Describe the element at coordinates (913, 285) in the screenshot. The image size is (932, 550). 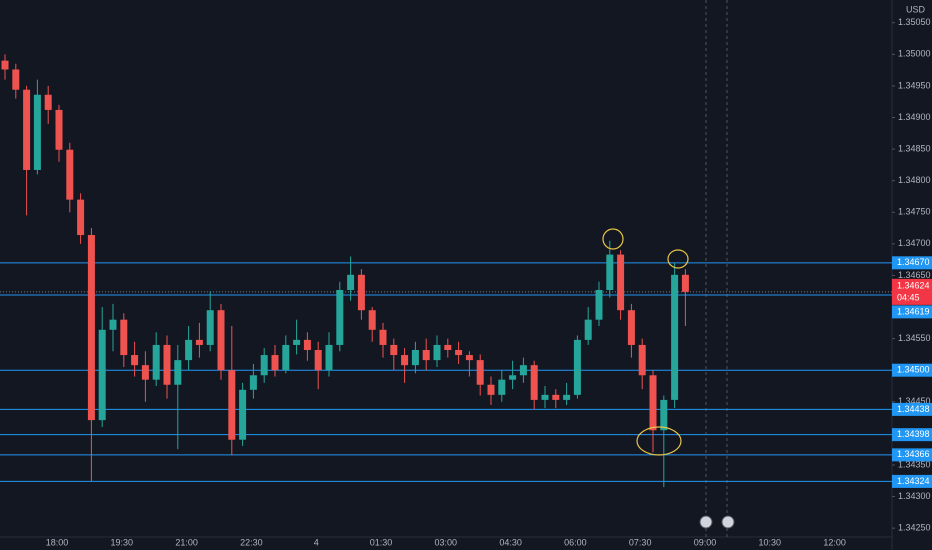
I see `current-price-label: 1.34624` at that location.